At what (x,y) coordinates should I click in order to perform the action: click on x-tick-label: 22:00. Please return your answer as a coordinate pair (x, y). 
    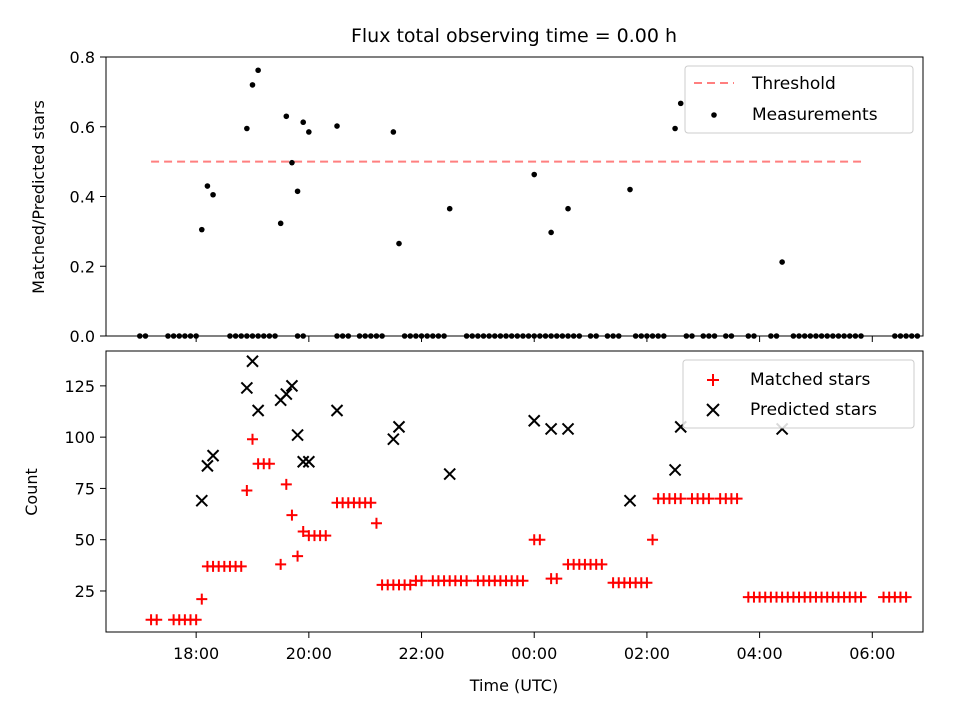
    Looking at the image, I should click on (421, 653).